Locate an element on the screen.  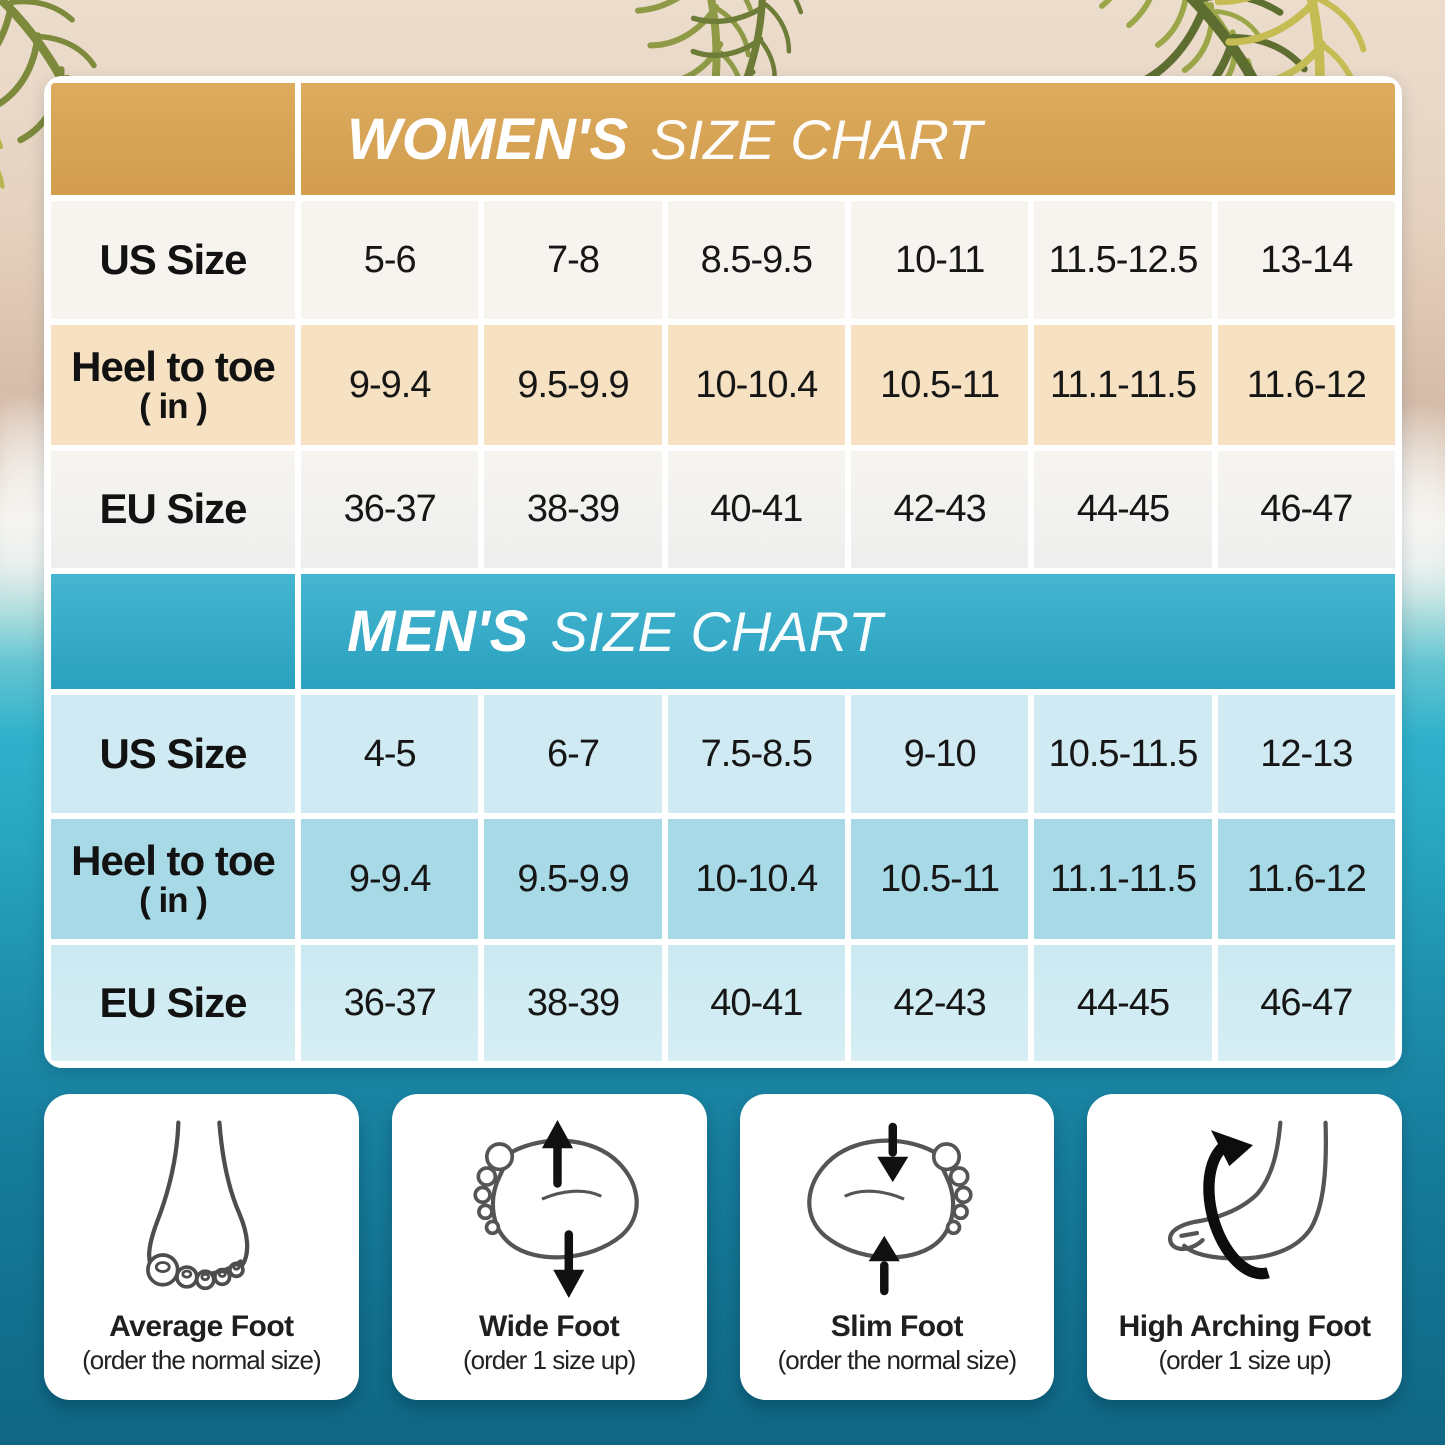
mens-eu-size-value: 42-43 is located at coordinates (939, 1003).